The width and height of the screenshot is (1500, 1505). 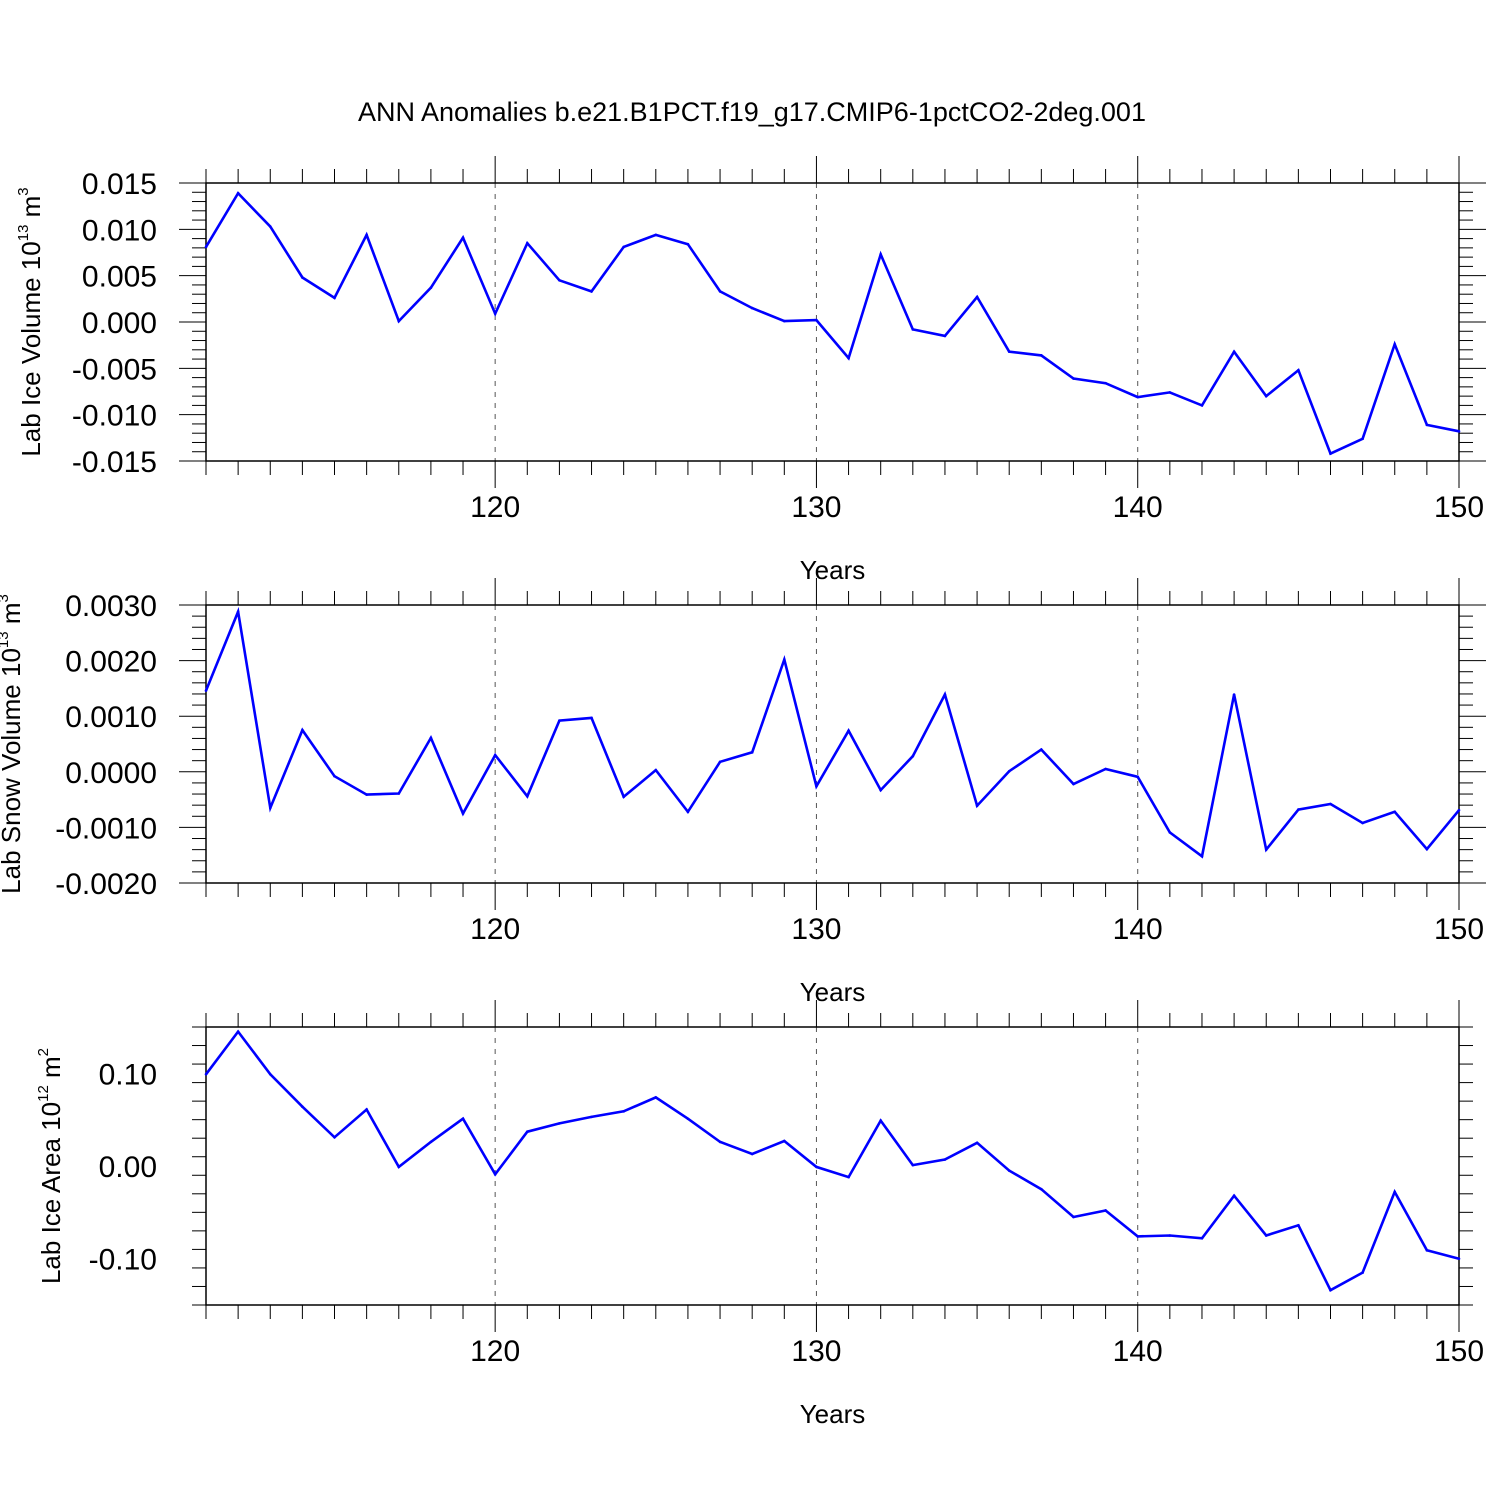 What do you see at coordinates (495, 1351) in the screenshot?
I see `x-tick-label-120: 120` at bounding box center [495, 1351].